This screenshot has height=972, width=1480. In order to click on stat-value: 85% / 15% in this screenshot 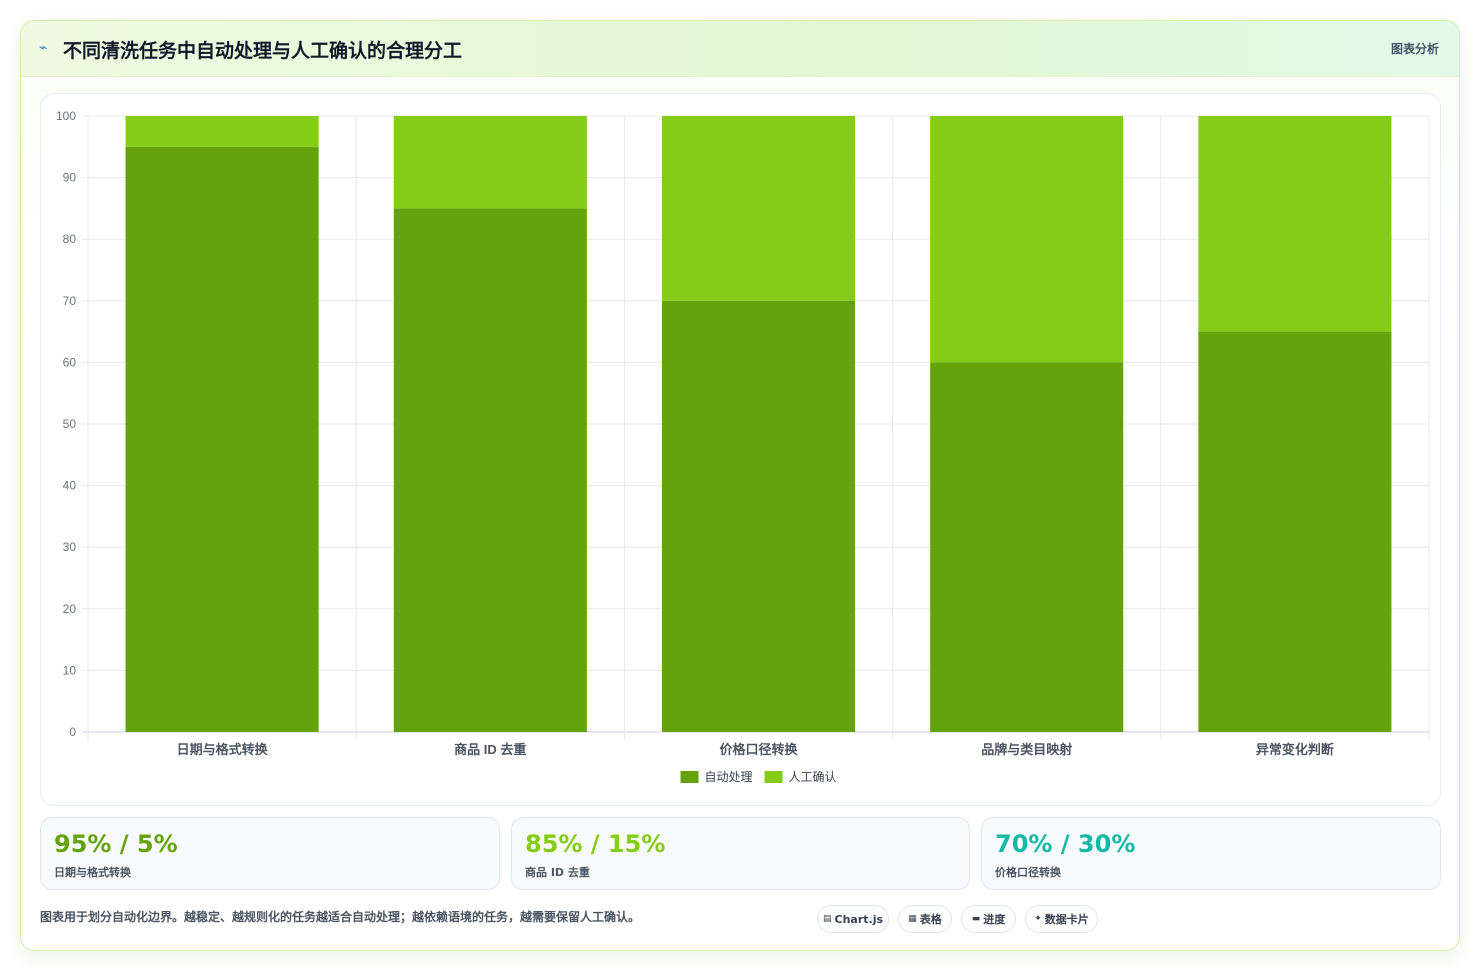, I will do `click(595, 844)`.